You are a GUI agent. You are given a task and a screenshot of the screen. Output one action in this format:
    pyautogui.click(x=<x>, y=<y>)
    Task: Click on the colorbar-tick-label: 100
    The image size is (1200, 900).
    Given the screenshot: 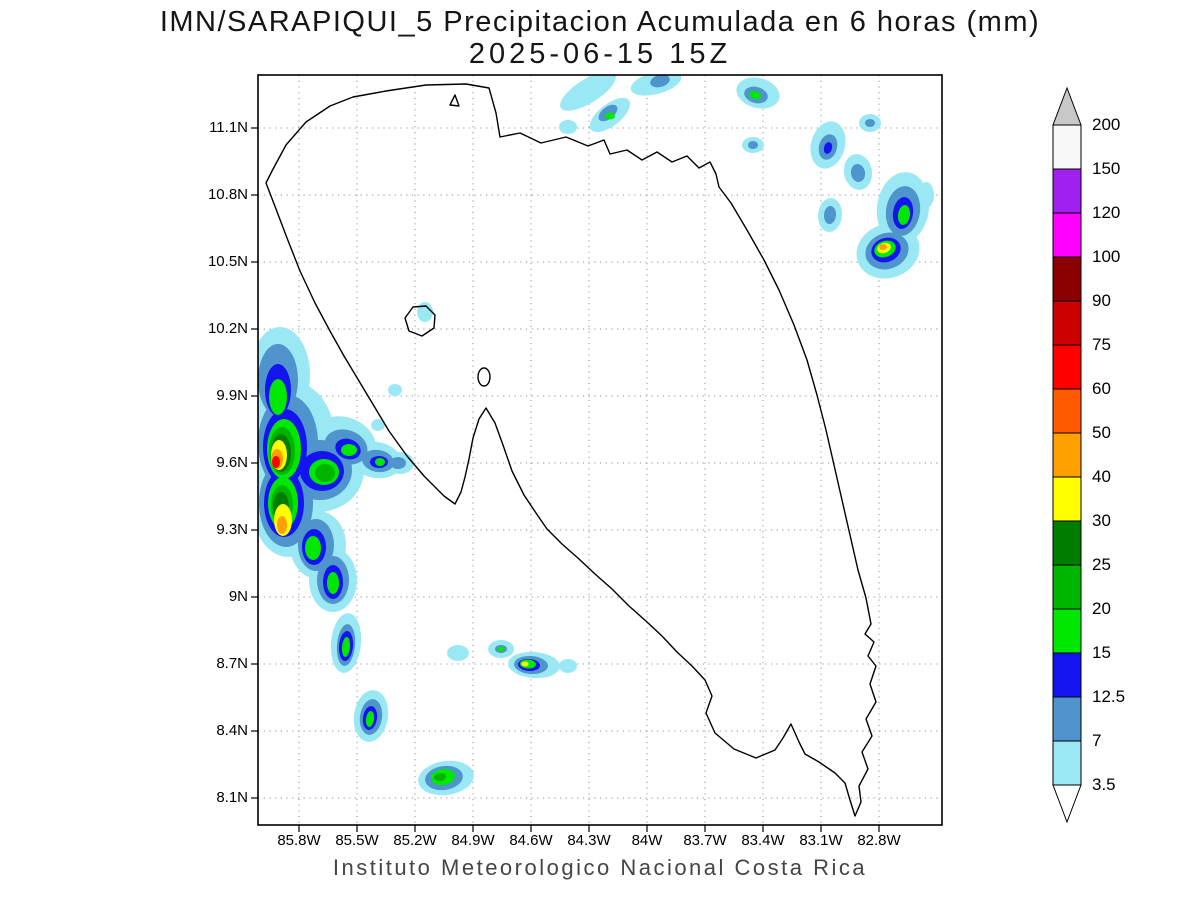 What is the action you would take?
    pyautogui.click(x=1106, y=256)
    